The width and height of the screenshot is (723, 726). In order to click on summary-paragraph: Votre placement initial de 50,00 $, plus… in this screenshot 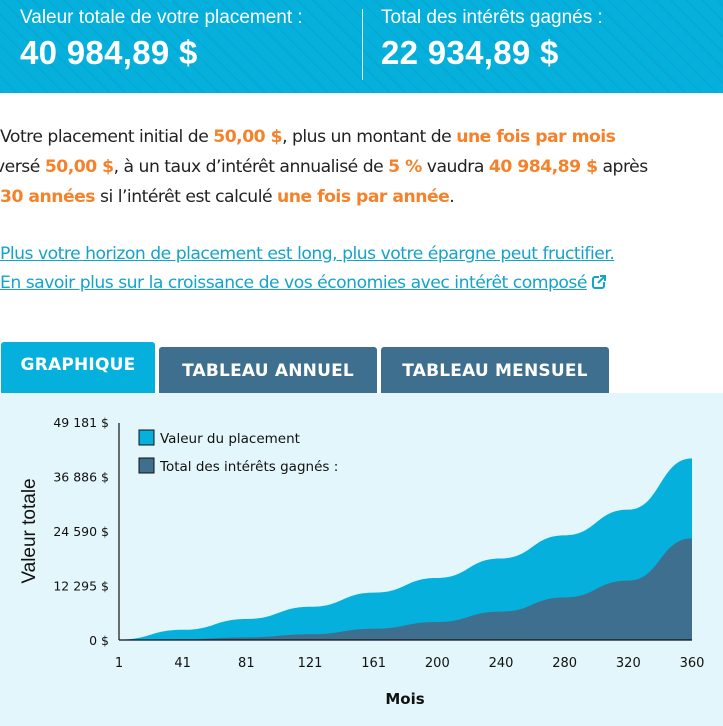, I will do `click(361, 167)`.